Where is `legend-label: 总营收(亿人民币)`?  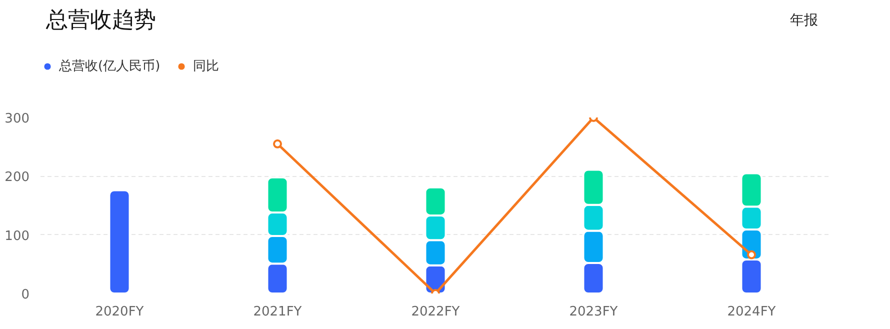
legend-label: 总营收(亿人民币) is located at coordinates (109, 66).